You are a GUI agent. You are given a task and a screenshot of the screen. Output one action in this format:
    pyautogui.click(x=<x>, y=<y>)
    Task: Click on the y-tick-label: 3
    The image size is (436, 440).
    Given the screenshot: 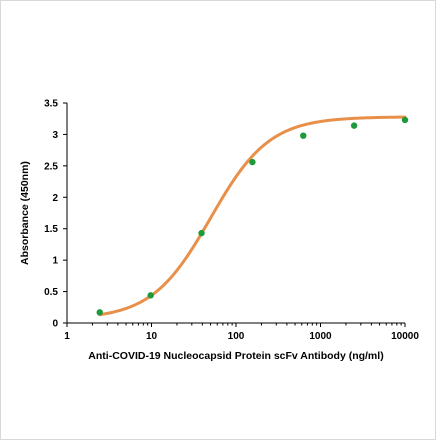 What is the action you would take?
    pyautogui.click(x=55, y=135)
    